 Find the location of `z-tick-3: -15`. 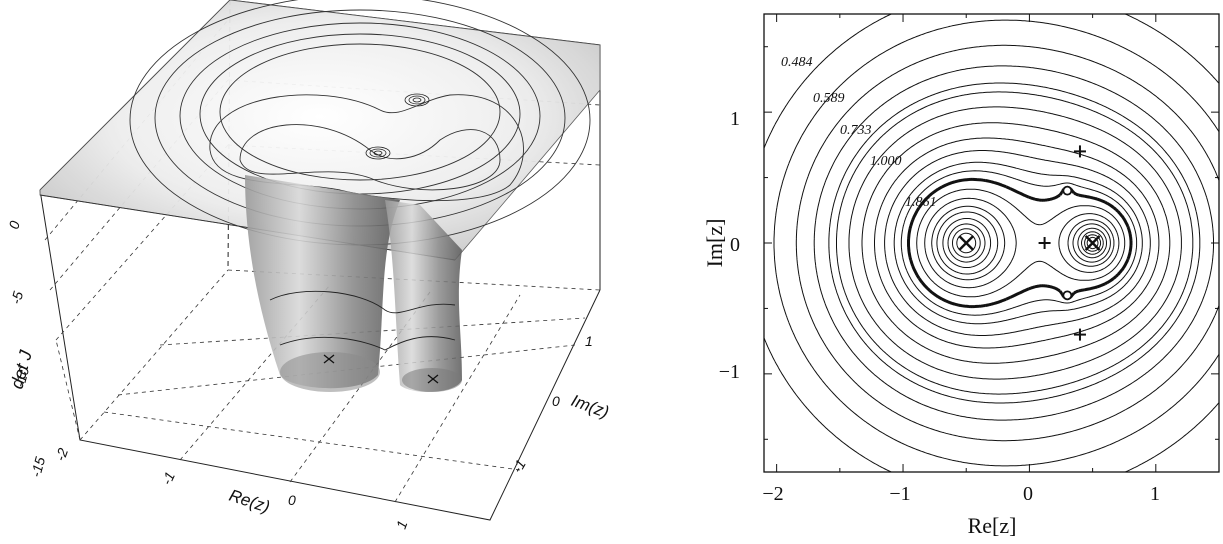

z-tick-3: -15 is located at coordinates (37, 467).